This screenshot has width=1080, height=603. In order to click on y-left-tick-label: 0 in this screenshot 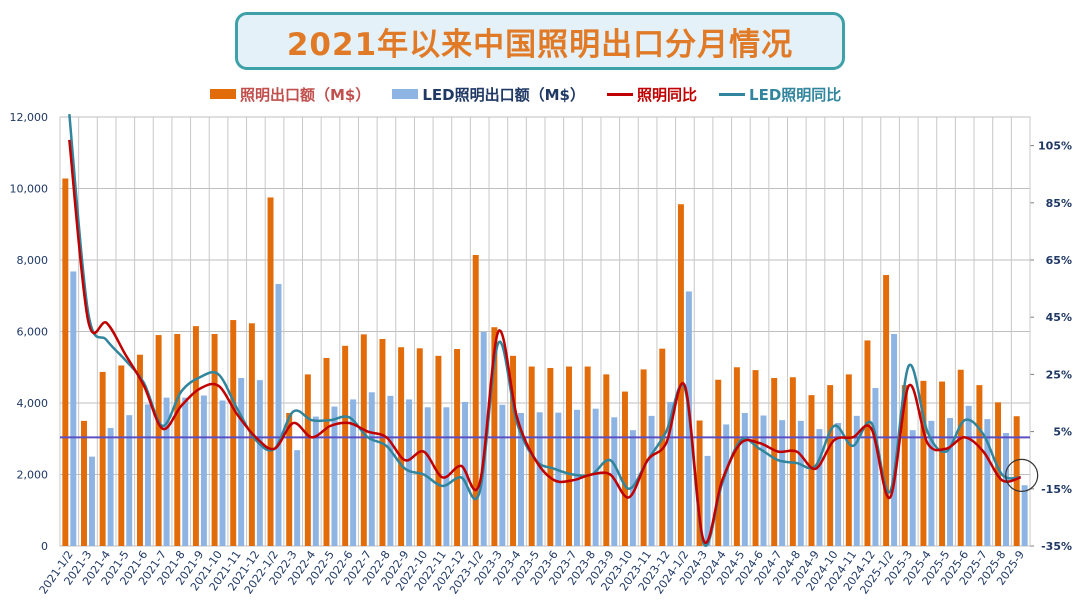, I will do `click(44, 546)`.